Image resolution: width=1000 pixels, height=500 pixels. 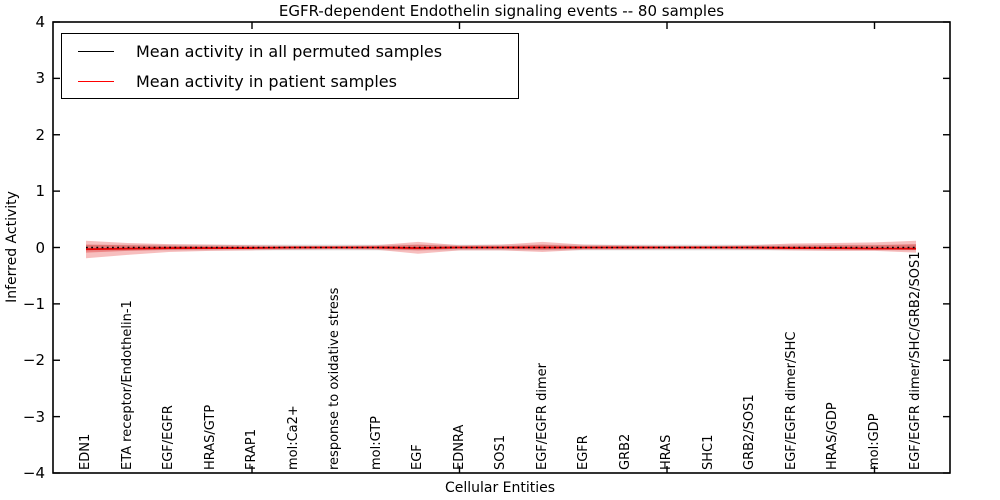 What do you see at coordinates (96, 51) in the screenshot?
I see `permuted-line-swatch` at bounding box center [96, 51].